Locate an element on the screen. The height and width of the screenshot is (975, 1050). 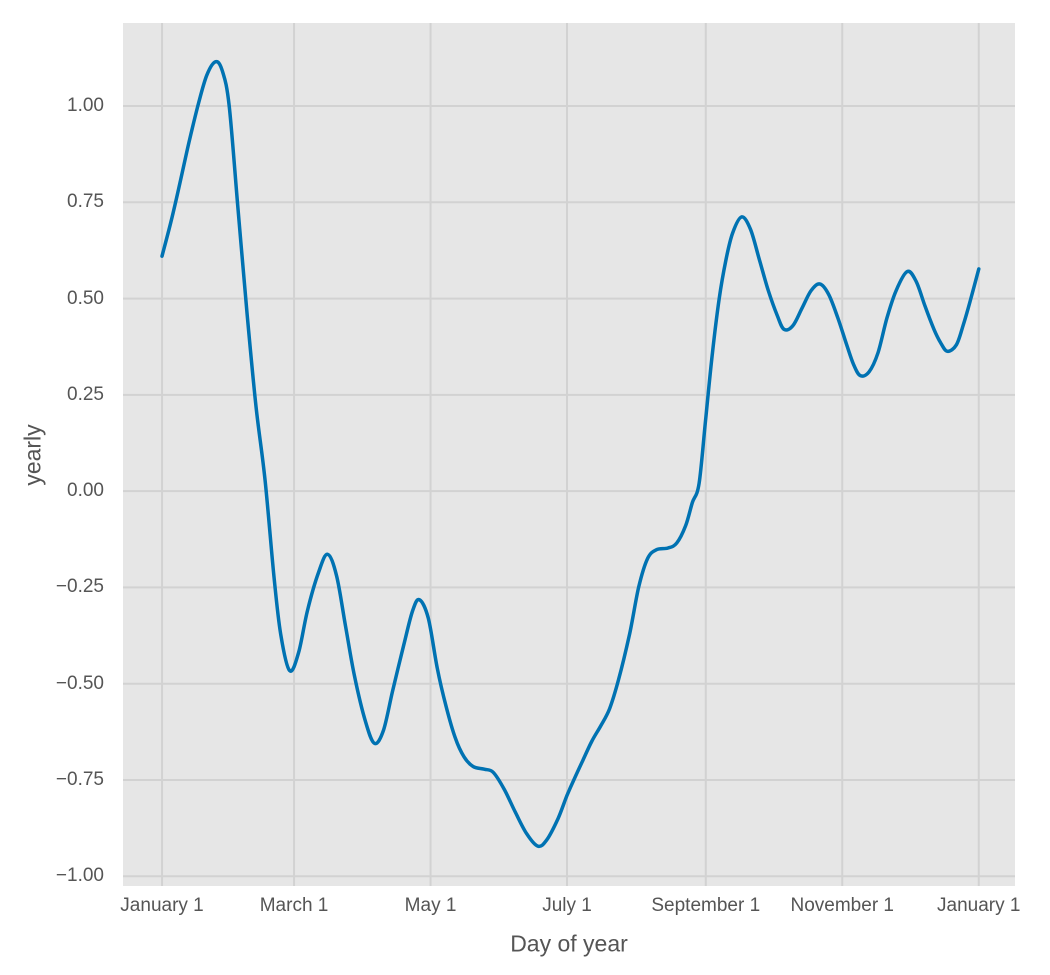
x-tick-label: May 1 is located at coordinates (430, 905).